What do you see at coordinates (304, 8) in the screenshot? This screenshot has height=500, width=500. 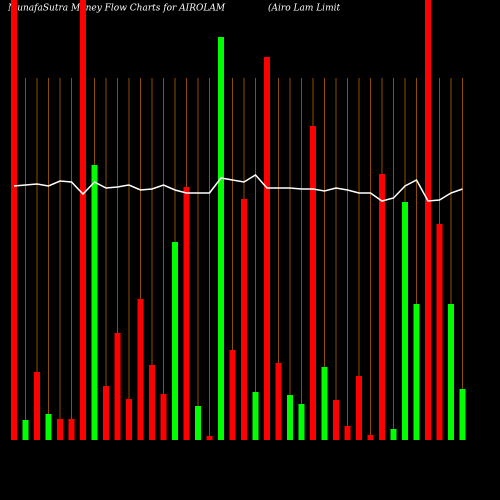 I see `chart-subtitle: (Airo Lam Limit` at bounding box center [304, 8].